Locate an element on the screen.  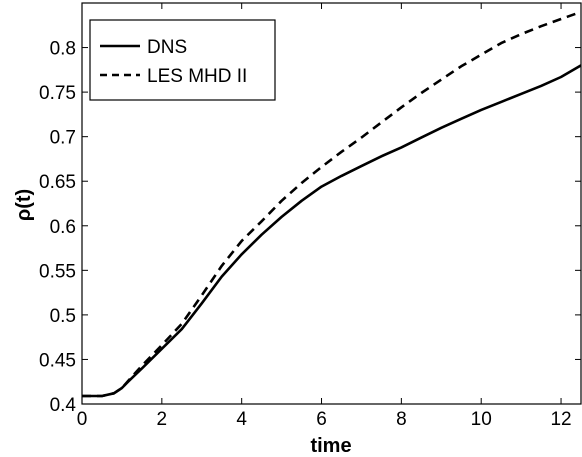
y-axis-label: ρ(t) is located at coordinates (24, 205).